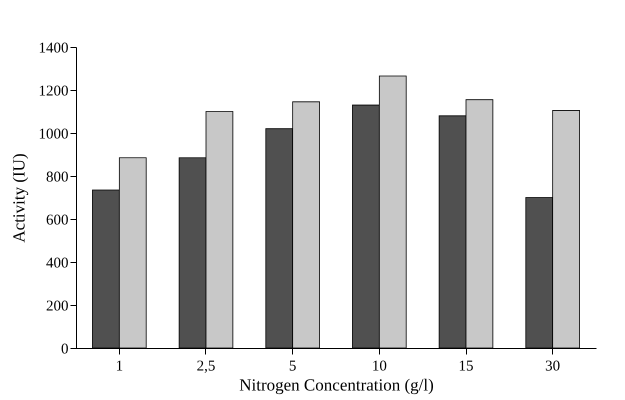 This screenshot has height=400, width=625. Describe the element at coordinates (57, 178) in the screenshot. I see `y-tick-label: 800` at that location.